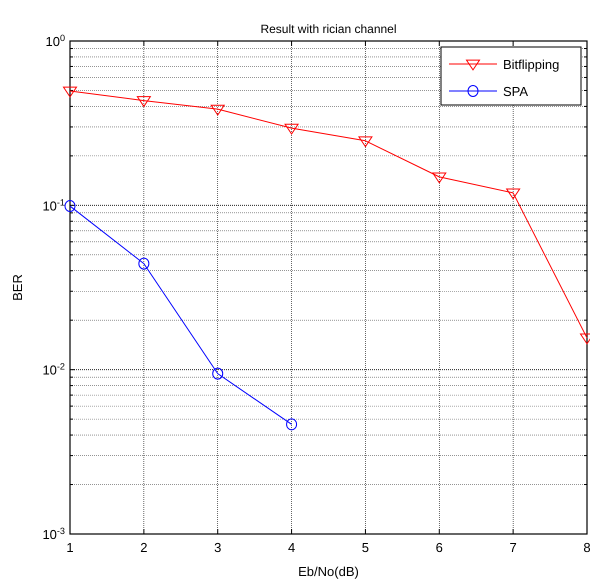  Describe the element at coordinates (586, 547) in the screenshot. I see `x-tick-label: 8` at that location.